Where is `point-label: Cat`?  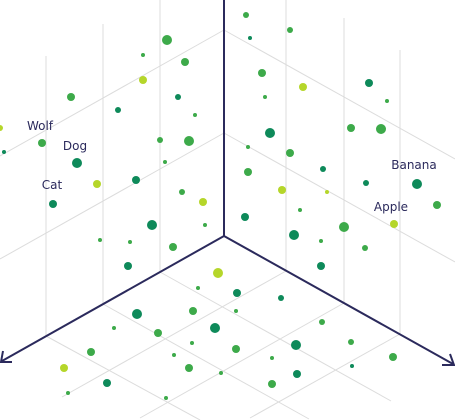
point-label: Cat is located at coordinates (52, 185).